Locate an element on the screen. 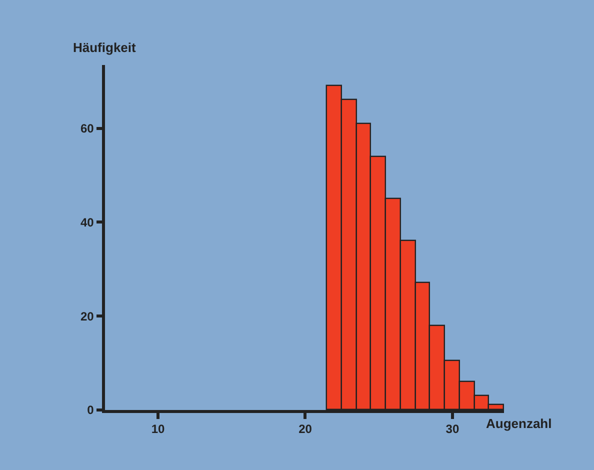  y-tick-label: 60 is located at coordinates (87, 129).